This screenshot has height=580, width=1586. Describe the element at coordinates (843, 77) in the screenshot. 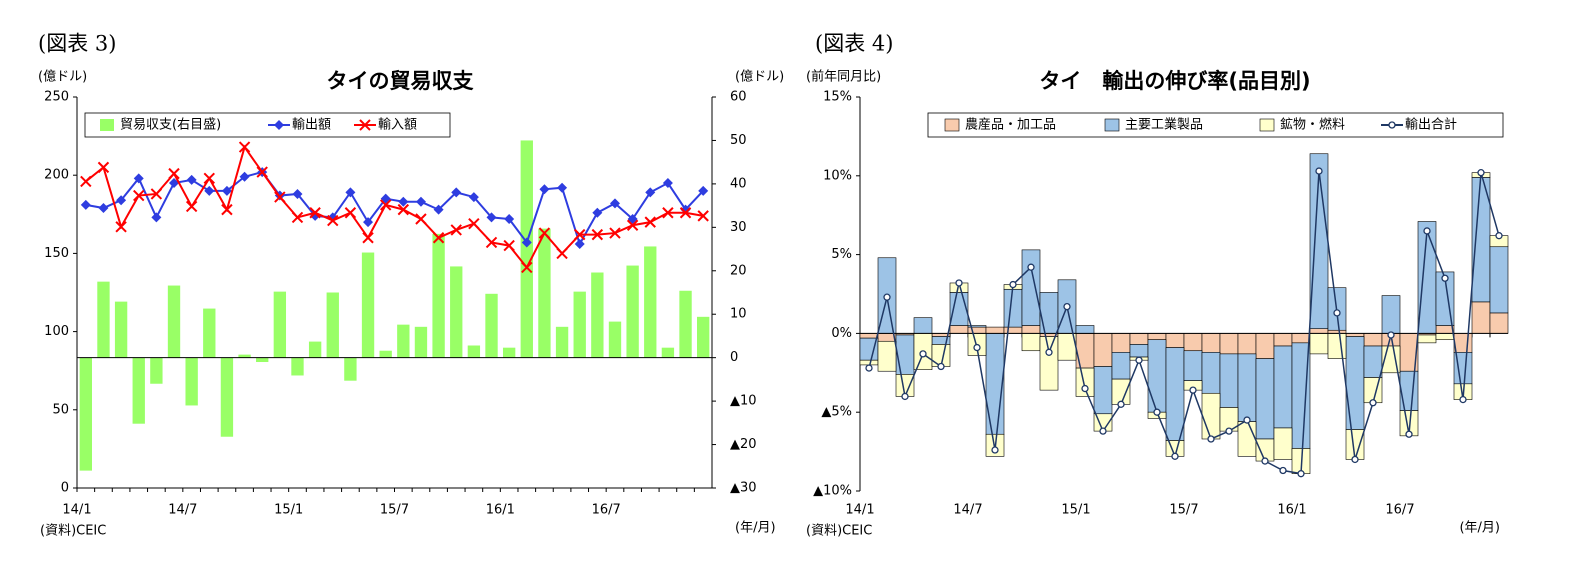

I see `y-axis-label: (前年同月比)` at that location.